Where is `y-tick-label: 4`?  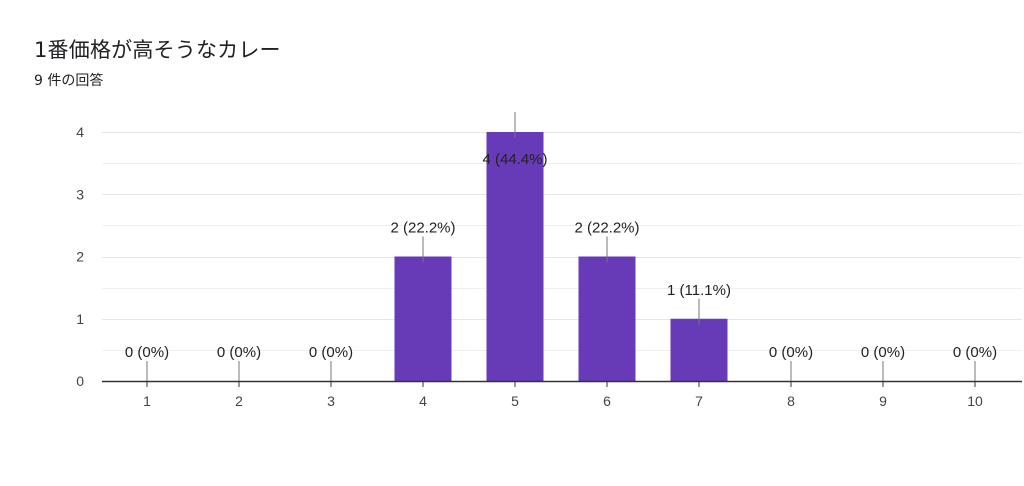
y-tick-label: 4 is located at coordinates (80, 132).